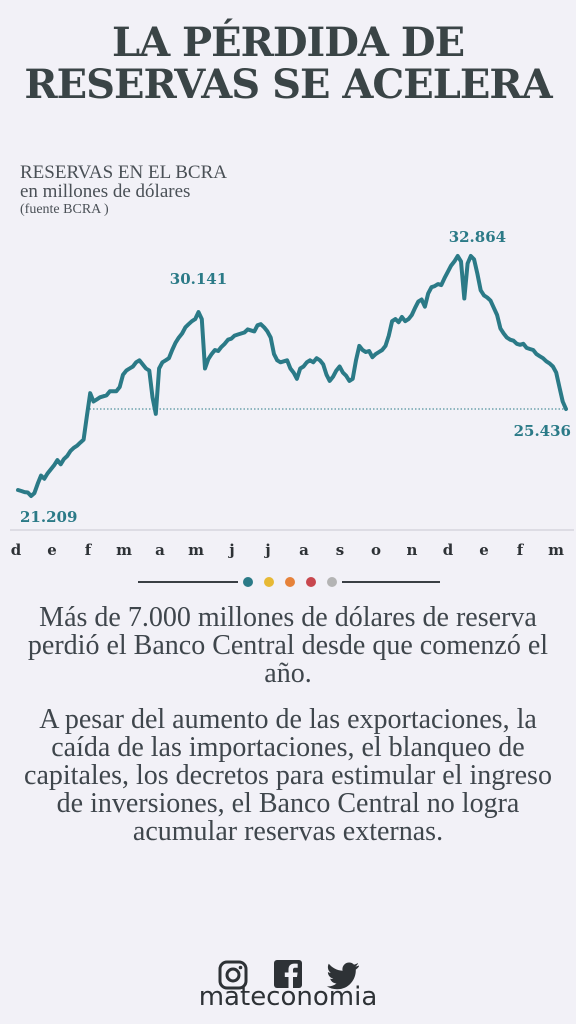 This screenshot has height=1024, width=576. What do you see at coordinates (288, 997) in the screenshot?
I see `brand-name: mateconomia` at bounding box center [288, 997].